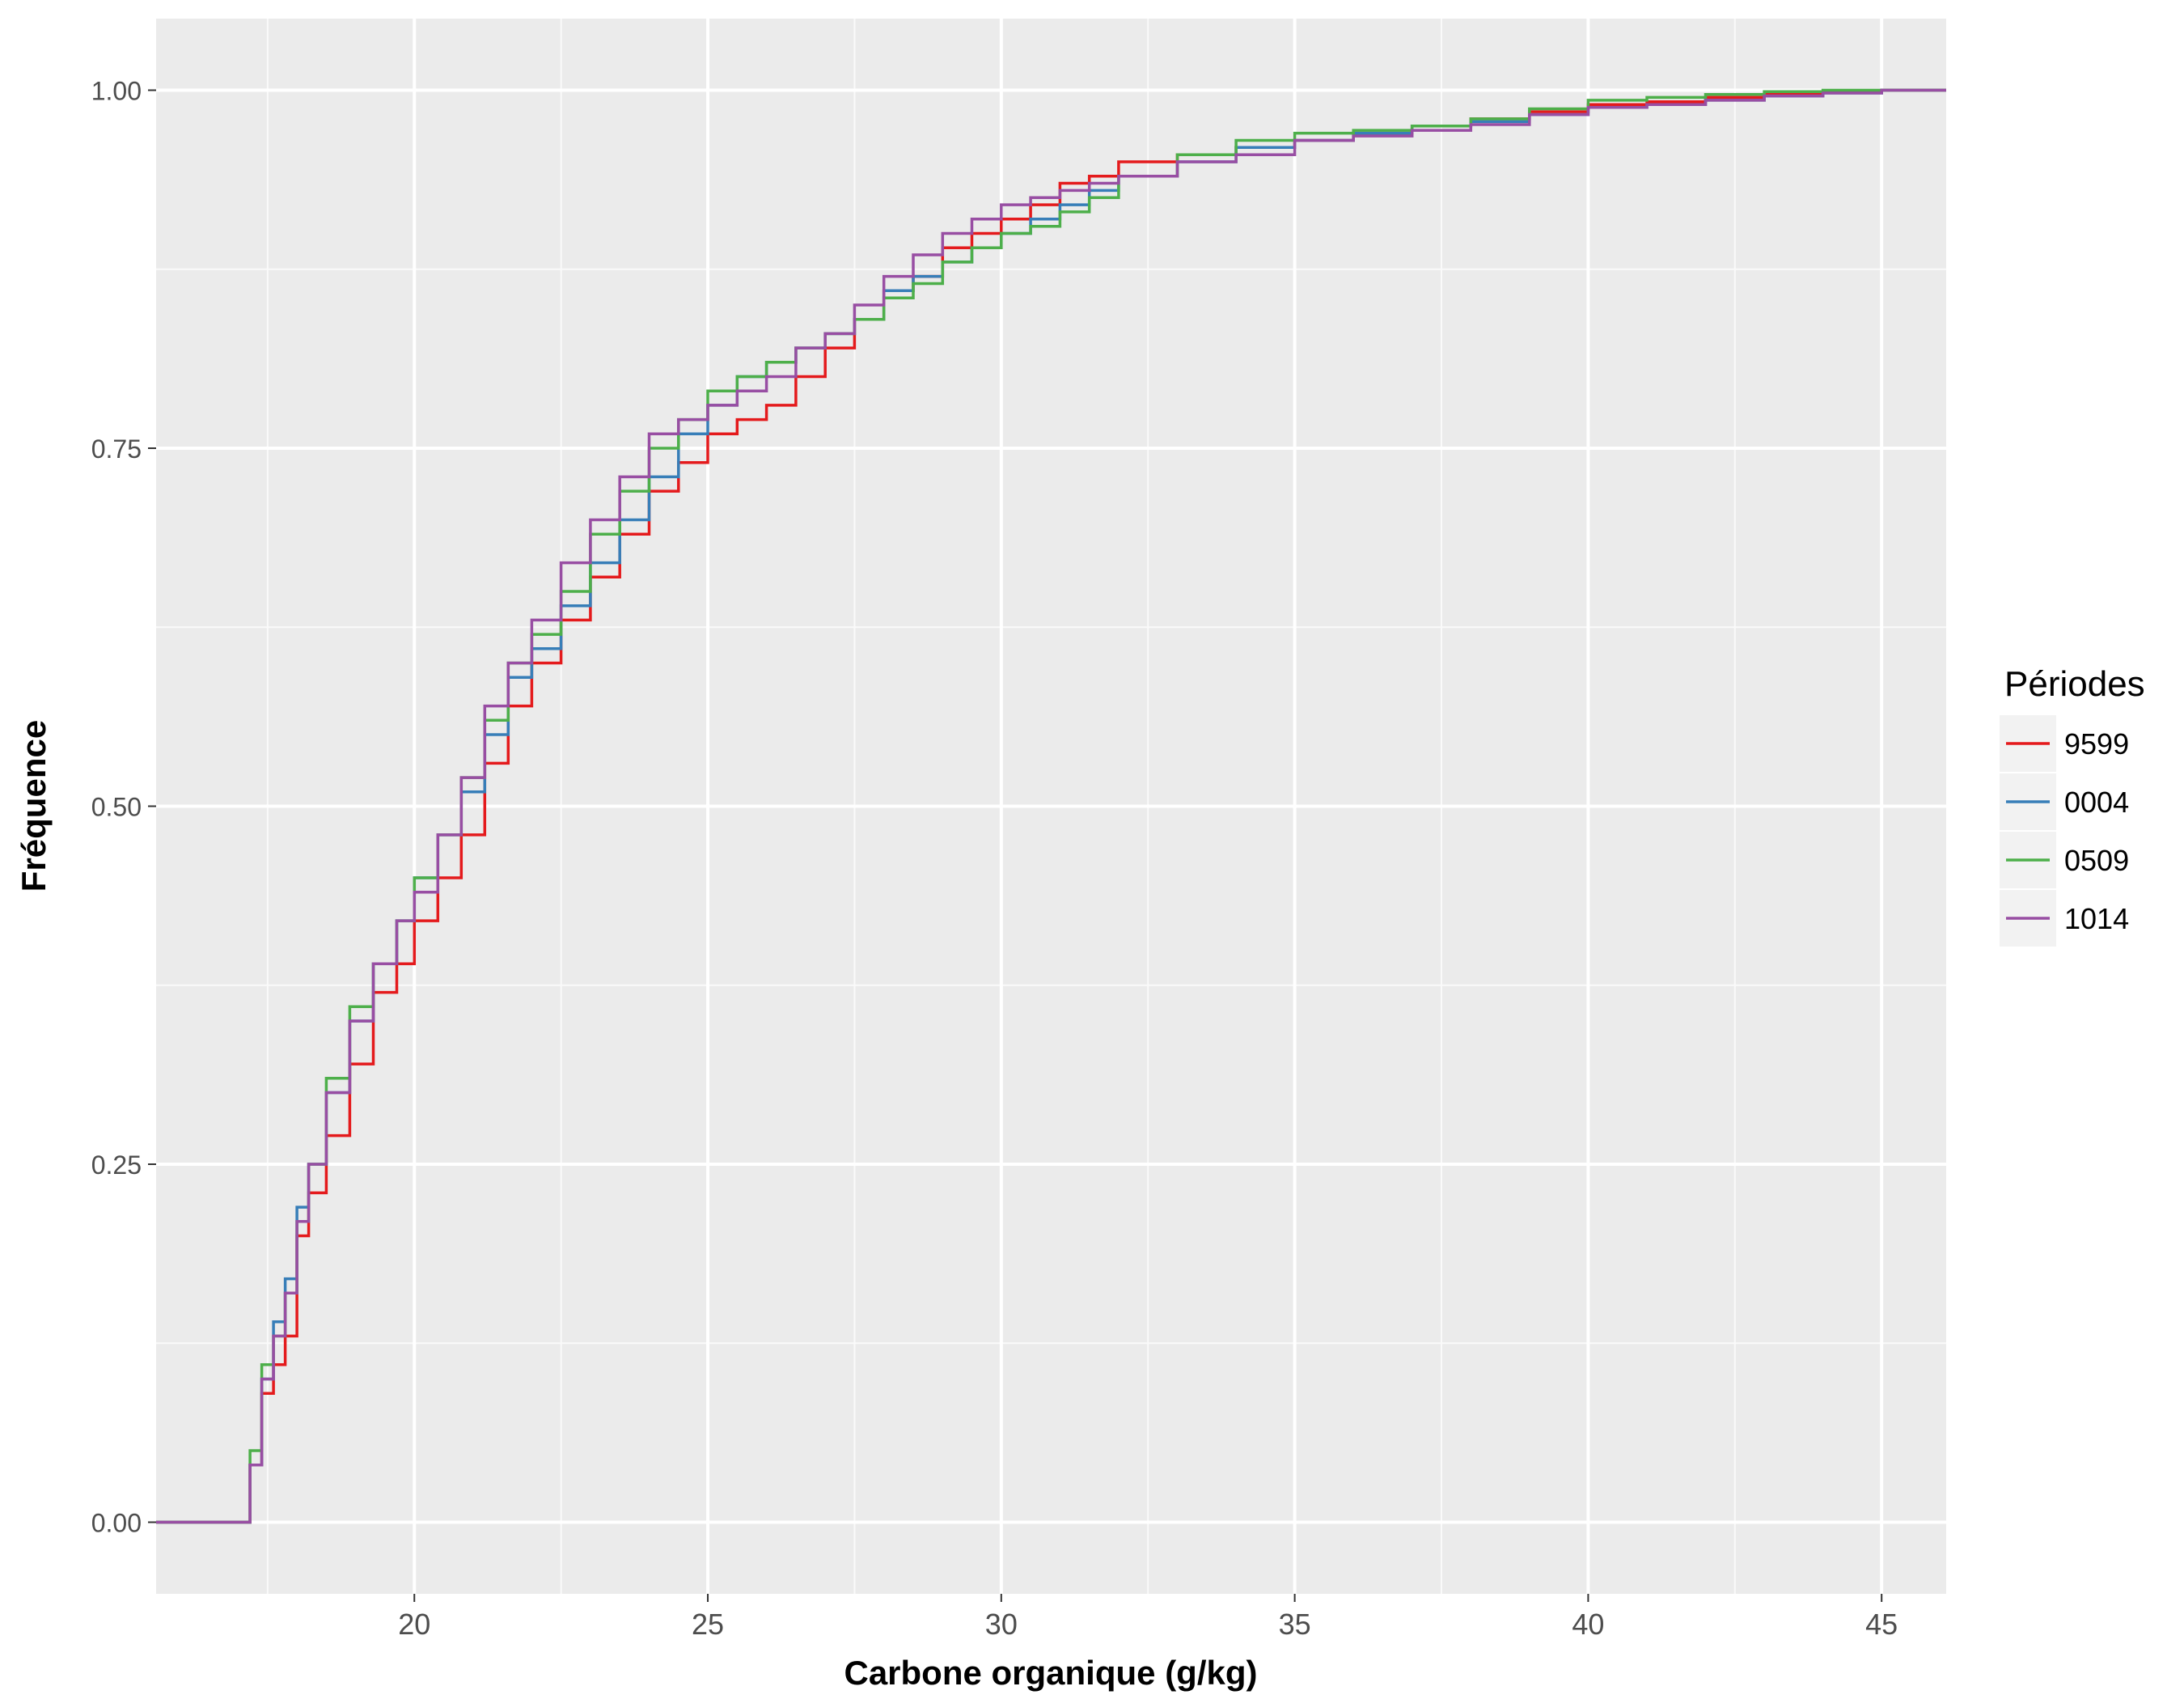 This screenshot has height=1699, width=2184. Describe the element at coordinates (1295, 1624) in the screenshot. I see `x-tick-label: 35` at that location.